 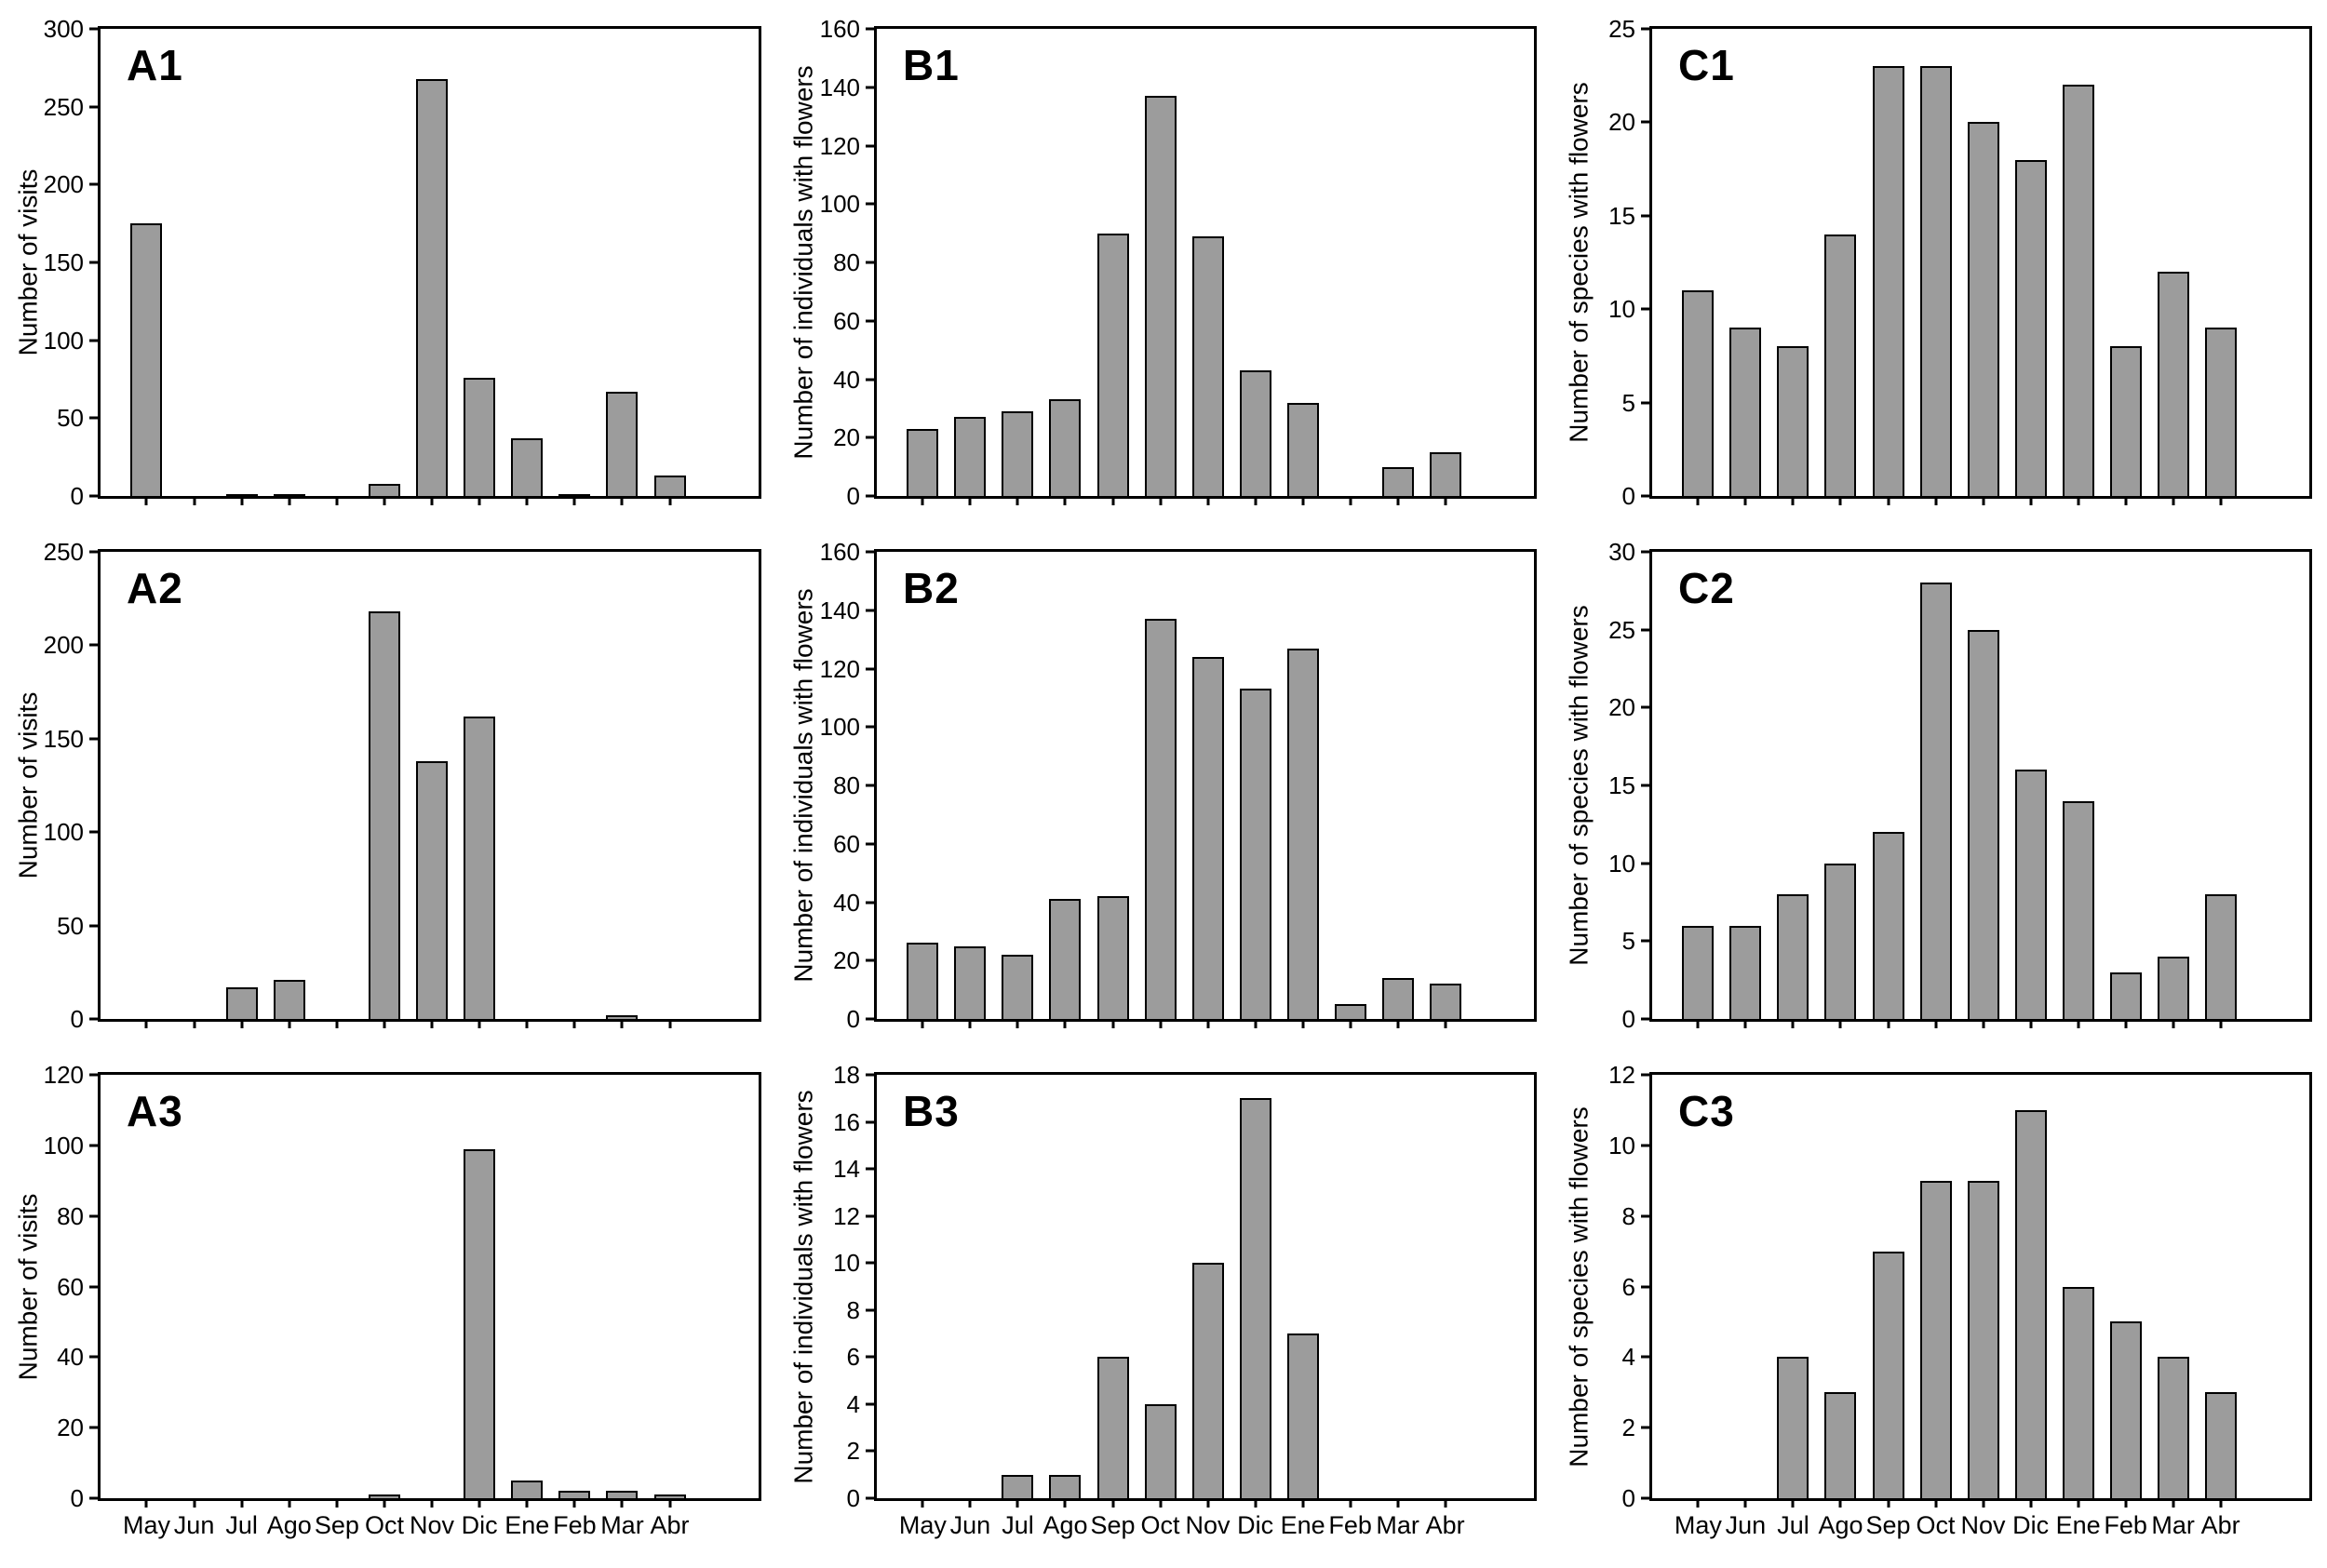 I want to click on x-tick-label-month: Dic, so click(x=479, y=1525).